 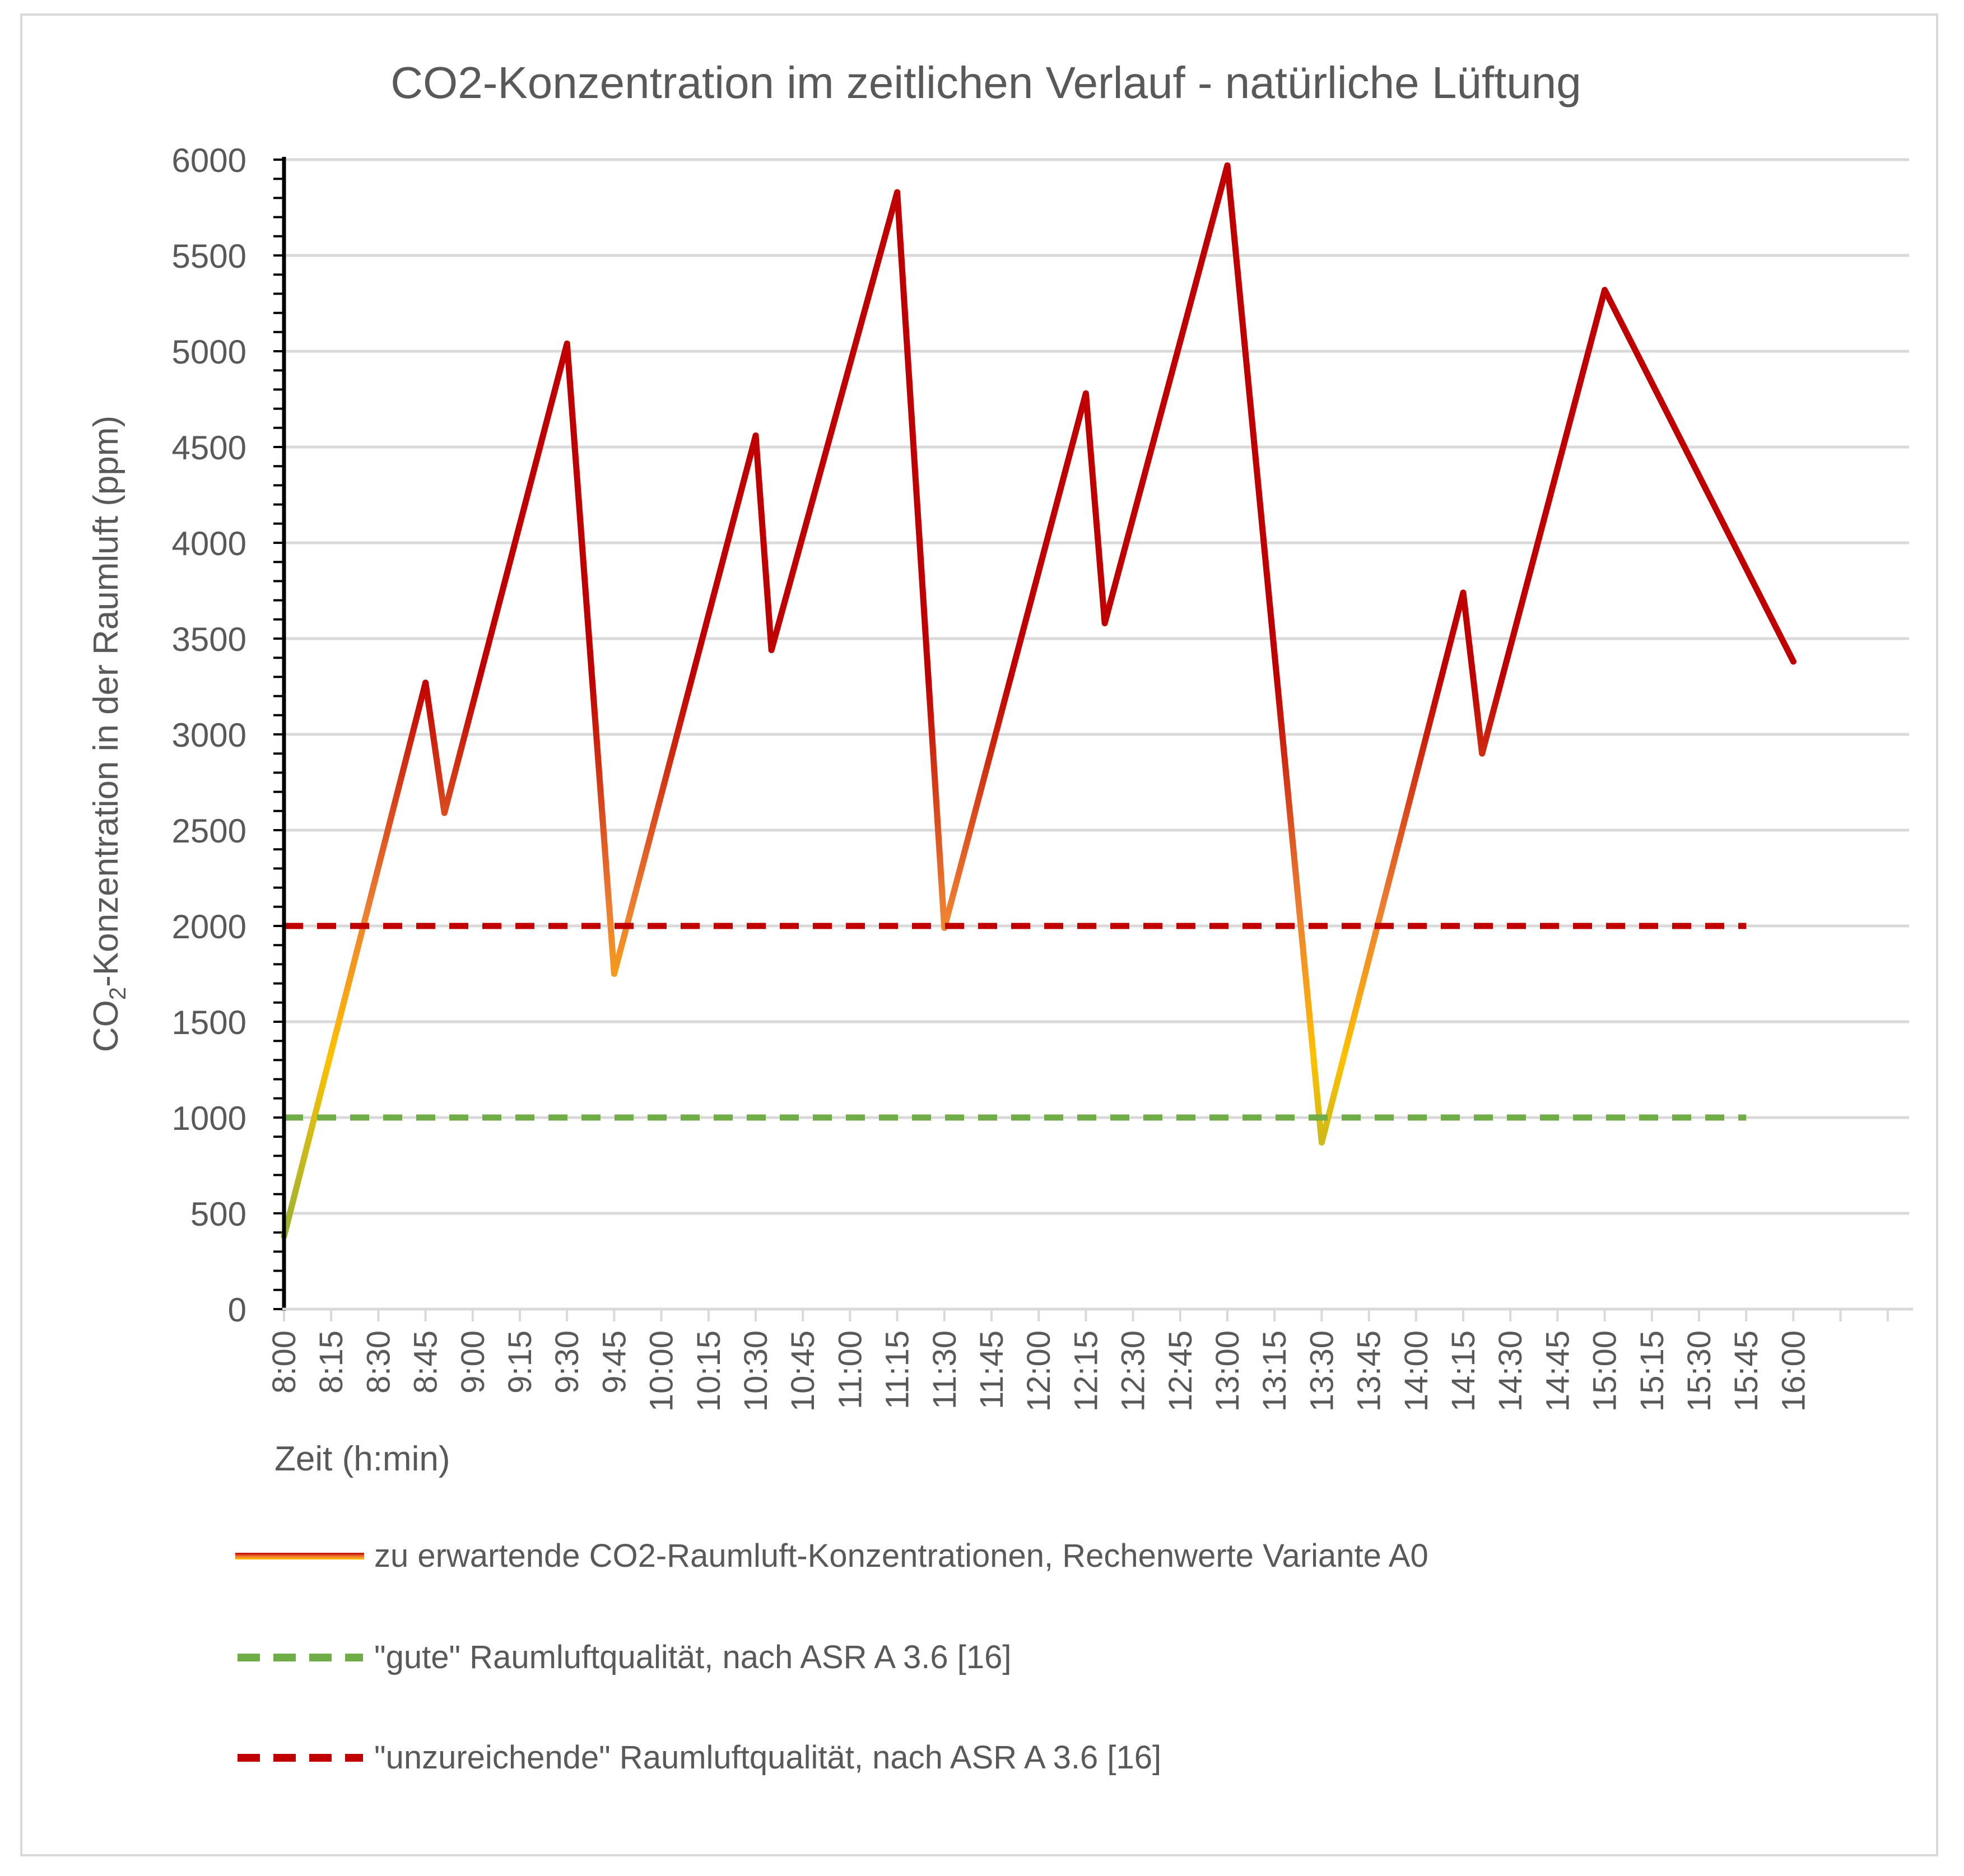 I want to click on x-tick-label: 16:00, so click(x=1794, y=1371).